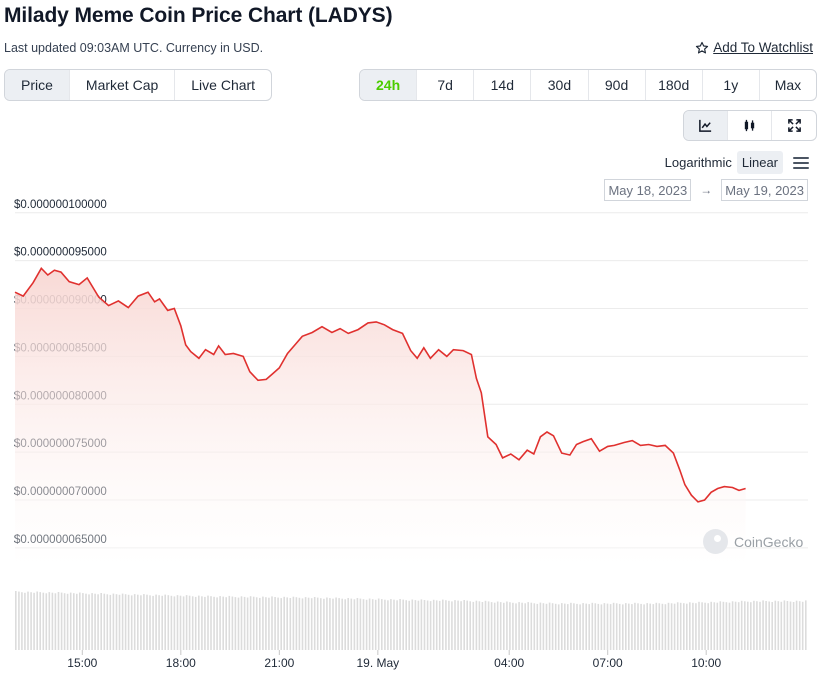 This screenshot has height=685, width=822. What do you see at coordinates (759, 162) in the screenshot?
I see `linear-option: Linear` at bounding box center [759, 162].